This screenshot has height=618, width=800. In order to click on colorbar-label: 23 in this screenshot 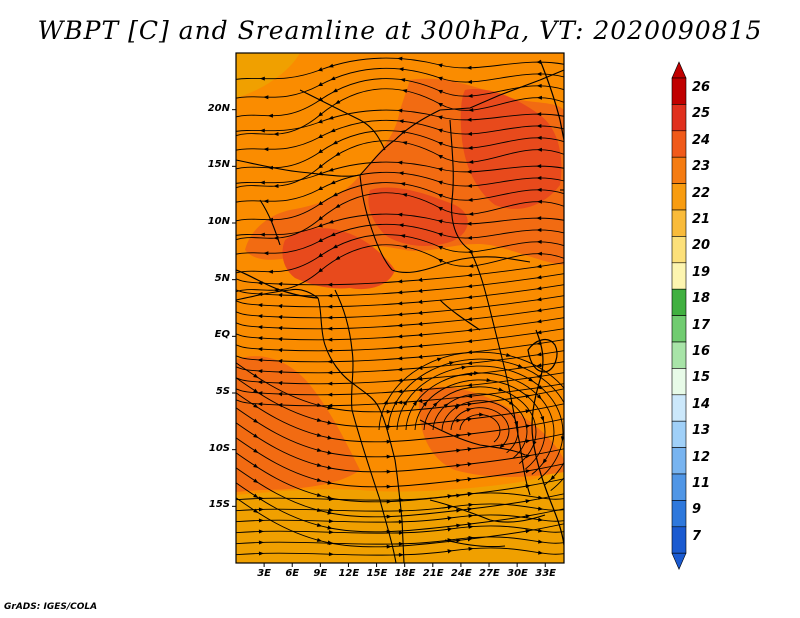, I will do `click(701, 167)`.